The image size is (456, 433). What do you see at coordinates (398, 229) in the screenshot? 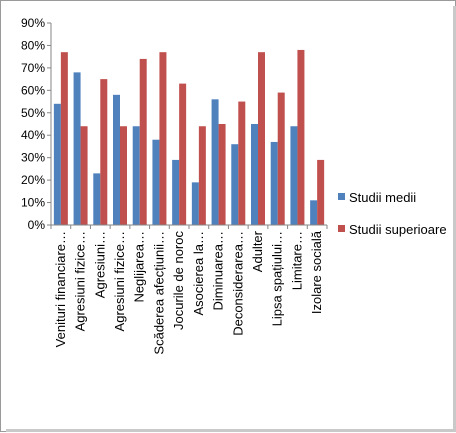
I see `legend-label: Studii superioare` at bounding box center [398, 229].